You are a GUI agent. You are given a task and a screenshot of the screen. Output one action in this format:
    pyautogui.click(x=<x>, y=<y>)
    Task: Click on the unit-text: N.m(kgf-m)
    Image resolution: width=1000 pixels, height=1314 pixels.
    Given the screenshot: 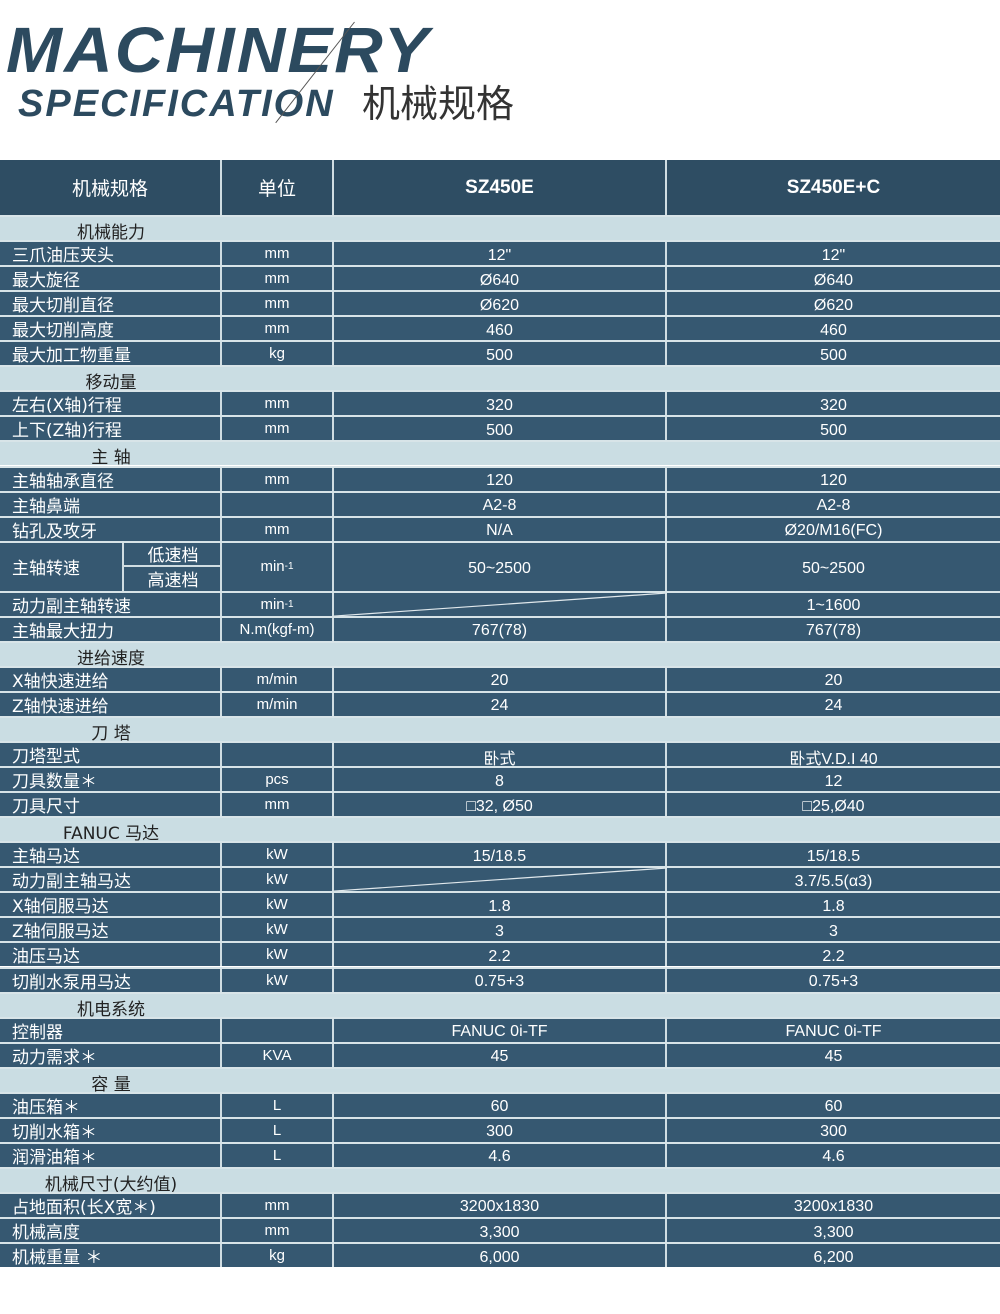 What is the action you would take?
    pyautogui.click(x=277, y=629)
    